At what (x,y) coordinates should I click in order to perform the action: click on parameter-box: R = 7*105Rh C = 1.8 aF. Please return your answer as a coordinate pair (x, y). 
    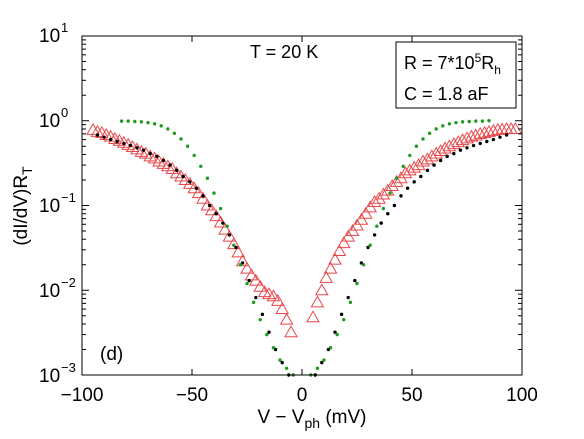
    Looking at the image, I should click on (456, 75).